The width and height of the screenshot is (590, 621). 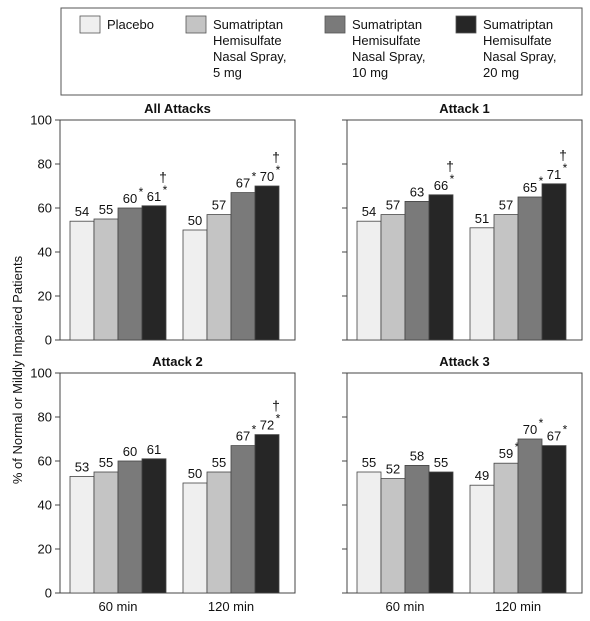 What do you see at coordinates (321, 51) in the screenshot?
I see `legend-box` at bounding box center [321, 51].